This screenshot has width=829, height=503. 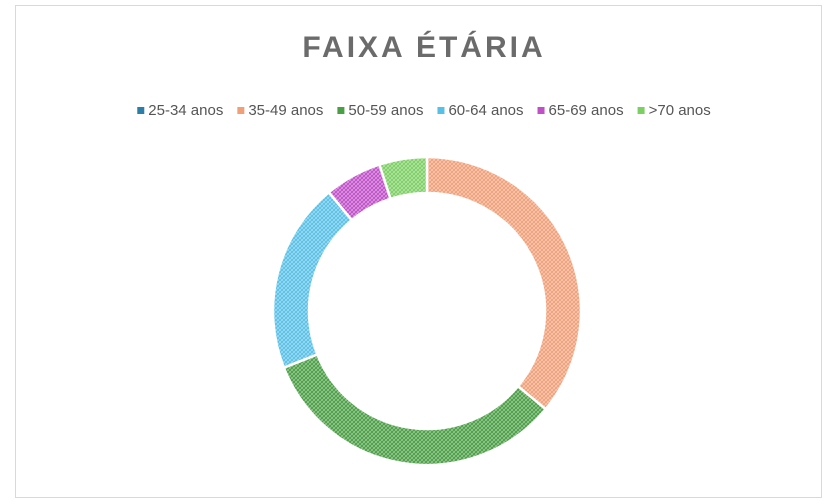 I want to click on legend-text: 50-59 anos, so click(x=385, y=110).